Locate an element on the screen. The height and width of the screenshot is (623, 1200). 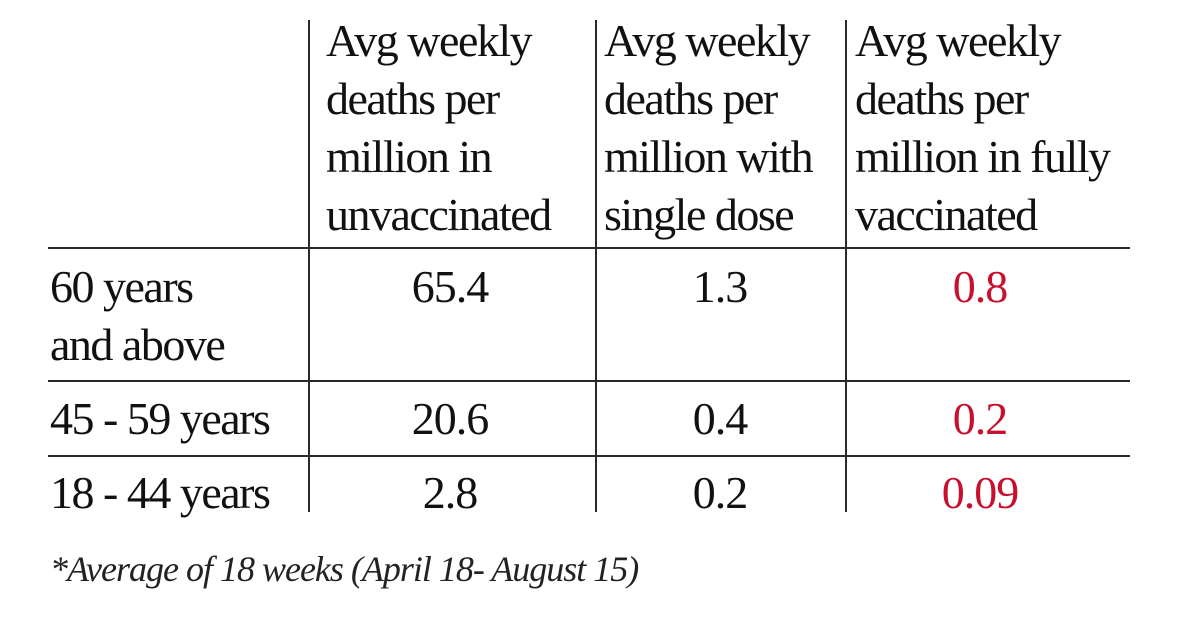
row-label-18-44: 18 - 44 years is located at coordinates (160, 492).